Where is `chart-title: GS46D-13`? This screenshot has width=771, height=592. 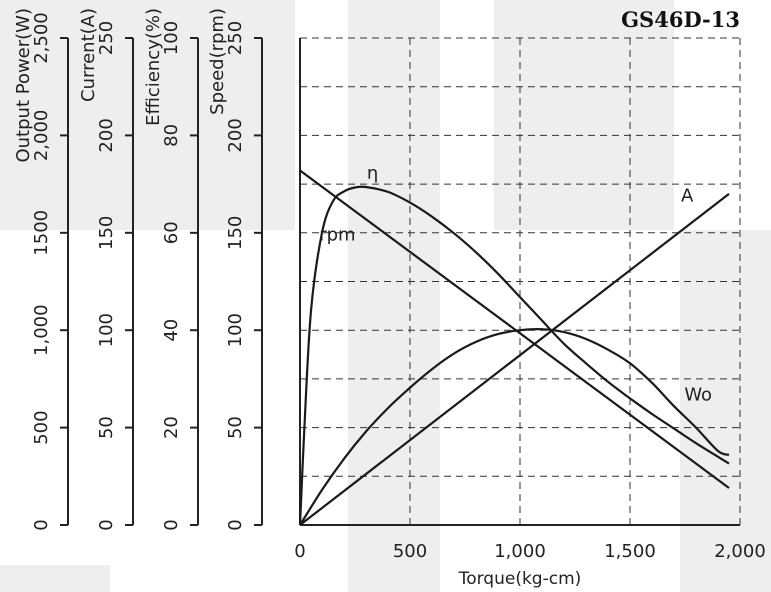 chart-title: GS46D-13 is located at coordinates (680, 19).